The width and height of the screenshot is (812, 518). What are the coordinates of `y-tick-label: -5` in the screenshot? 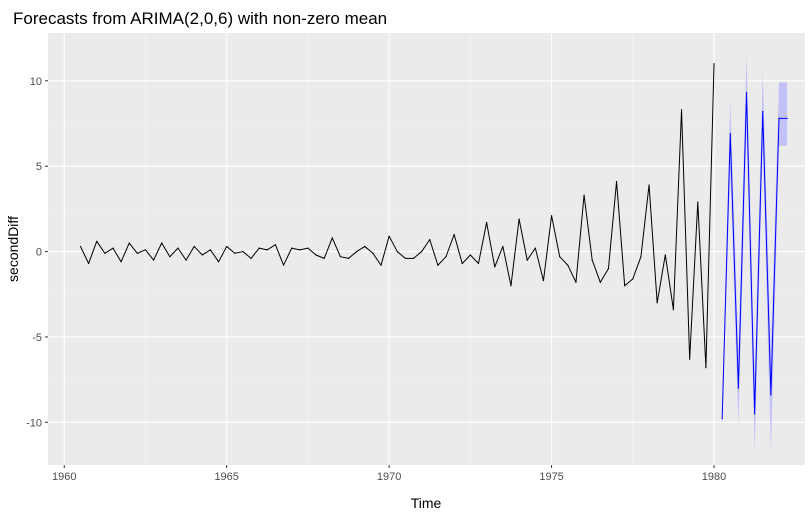 It's located at (37, 338).